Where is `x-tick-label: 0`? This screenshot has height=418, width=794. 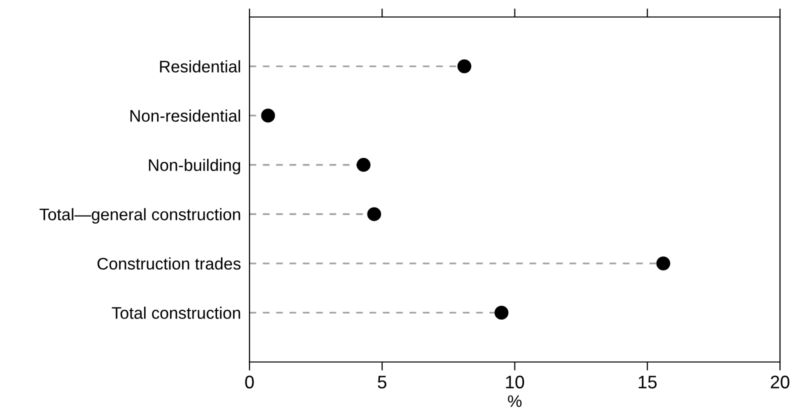 x-tick-label: 0 is located at coordinates (249, 382).